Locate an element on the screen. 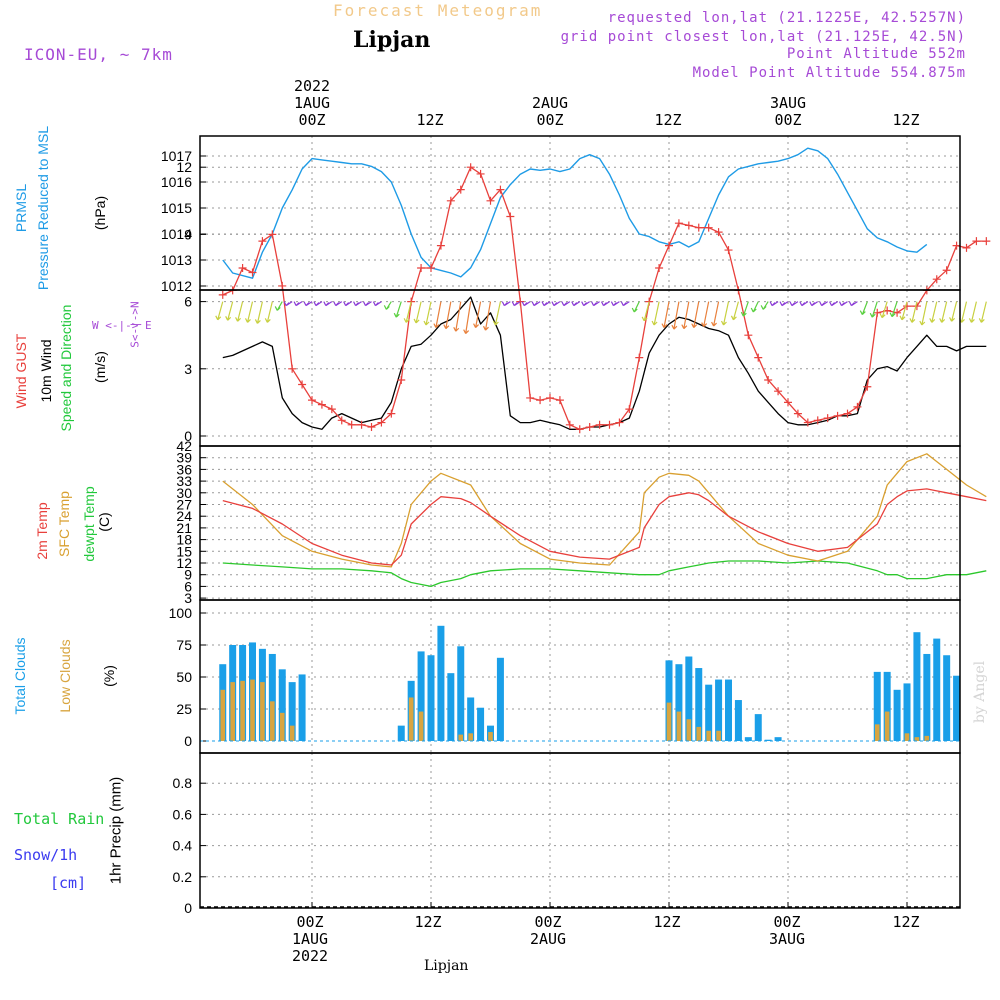  y-tick-label: 36 is located at coordinates (184, 469).